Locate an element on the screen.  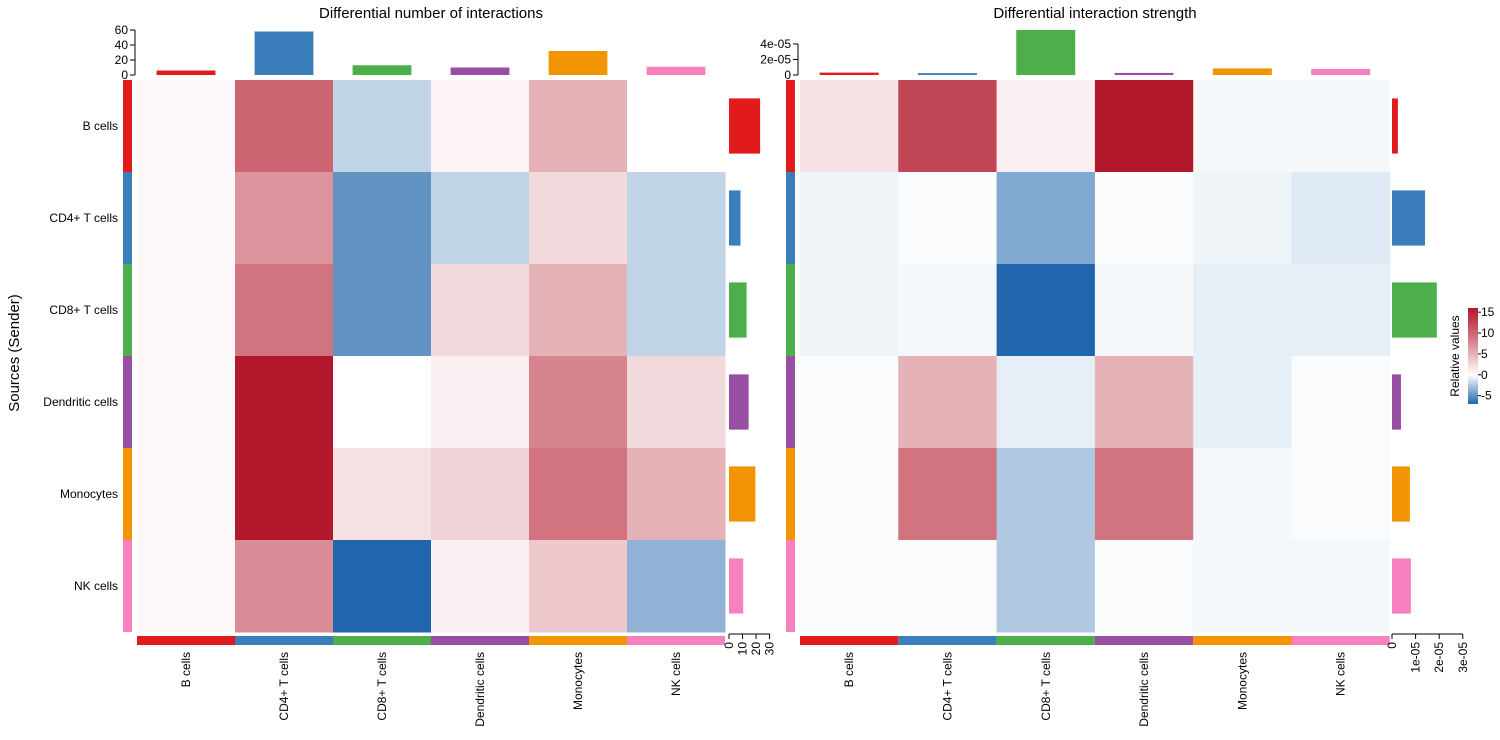
top-axis-tick-label: 0 is located at coordinates (787, 75).